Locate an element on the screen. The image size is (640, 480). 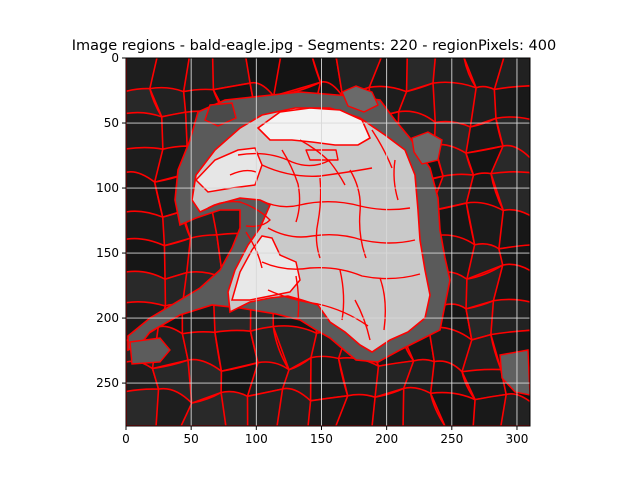
x-axis: 0 50 100 150 200 250 300 is located at coordinates (325, 436).